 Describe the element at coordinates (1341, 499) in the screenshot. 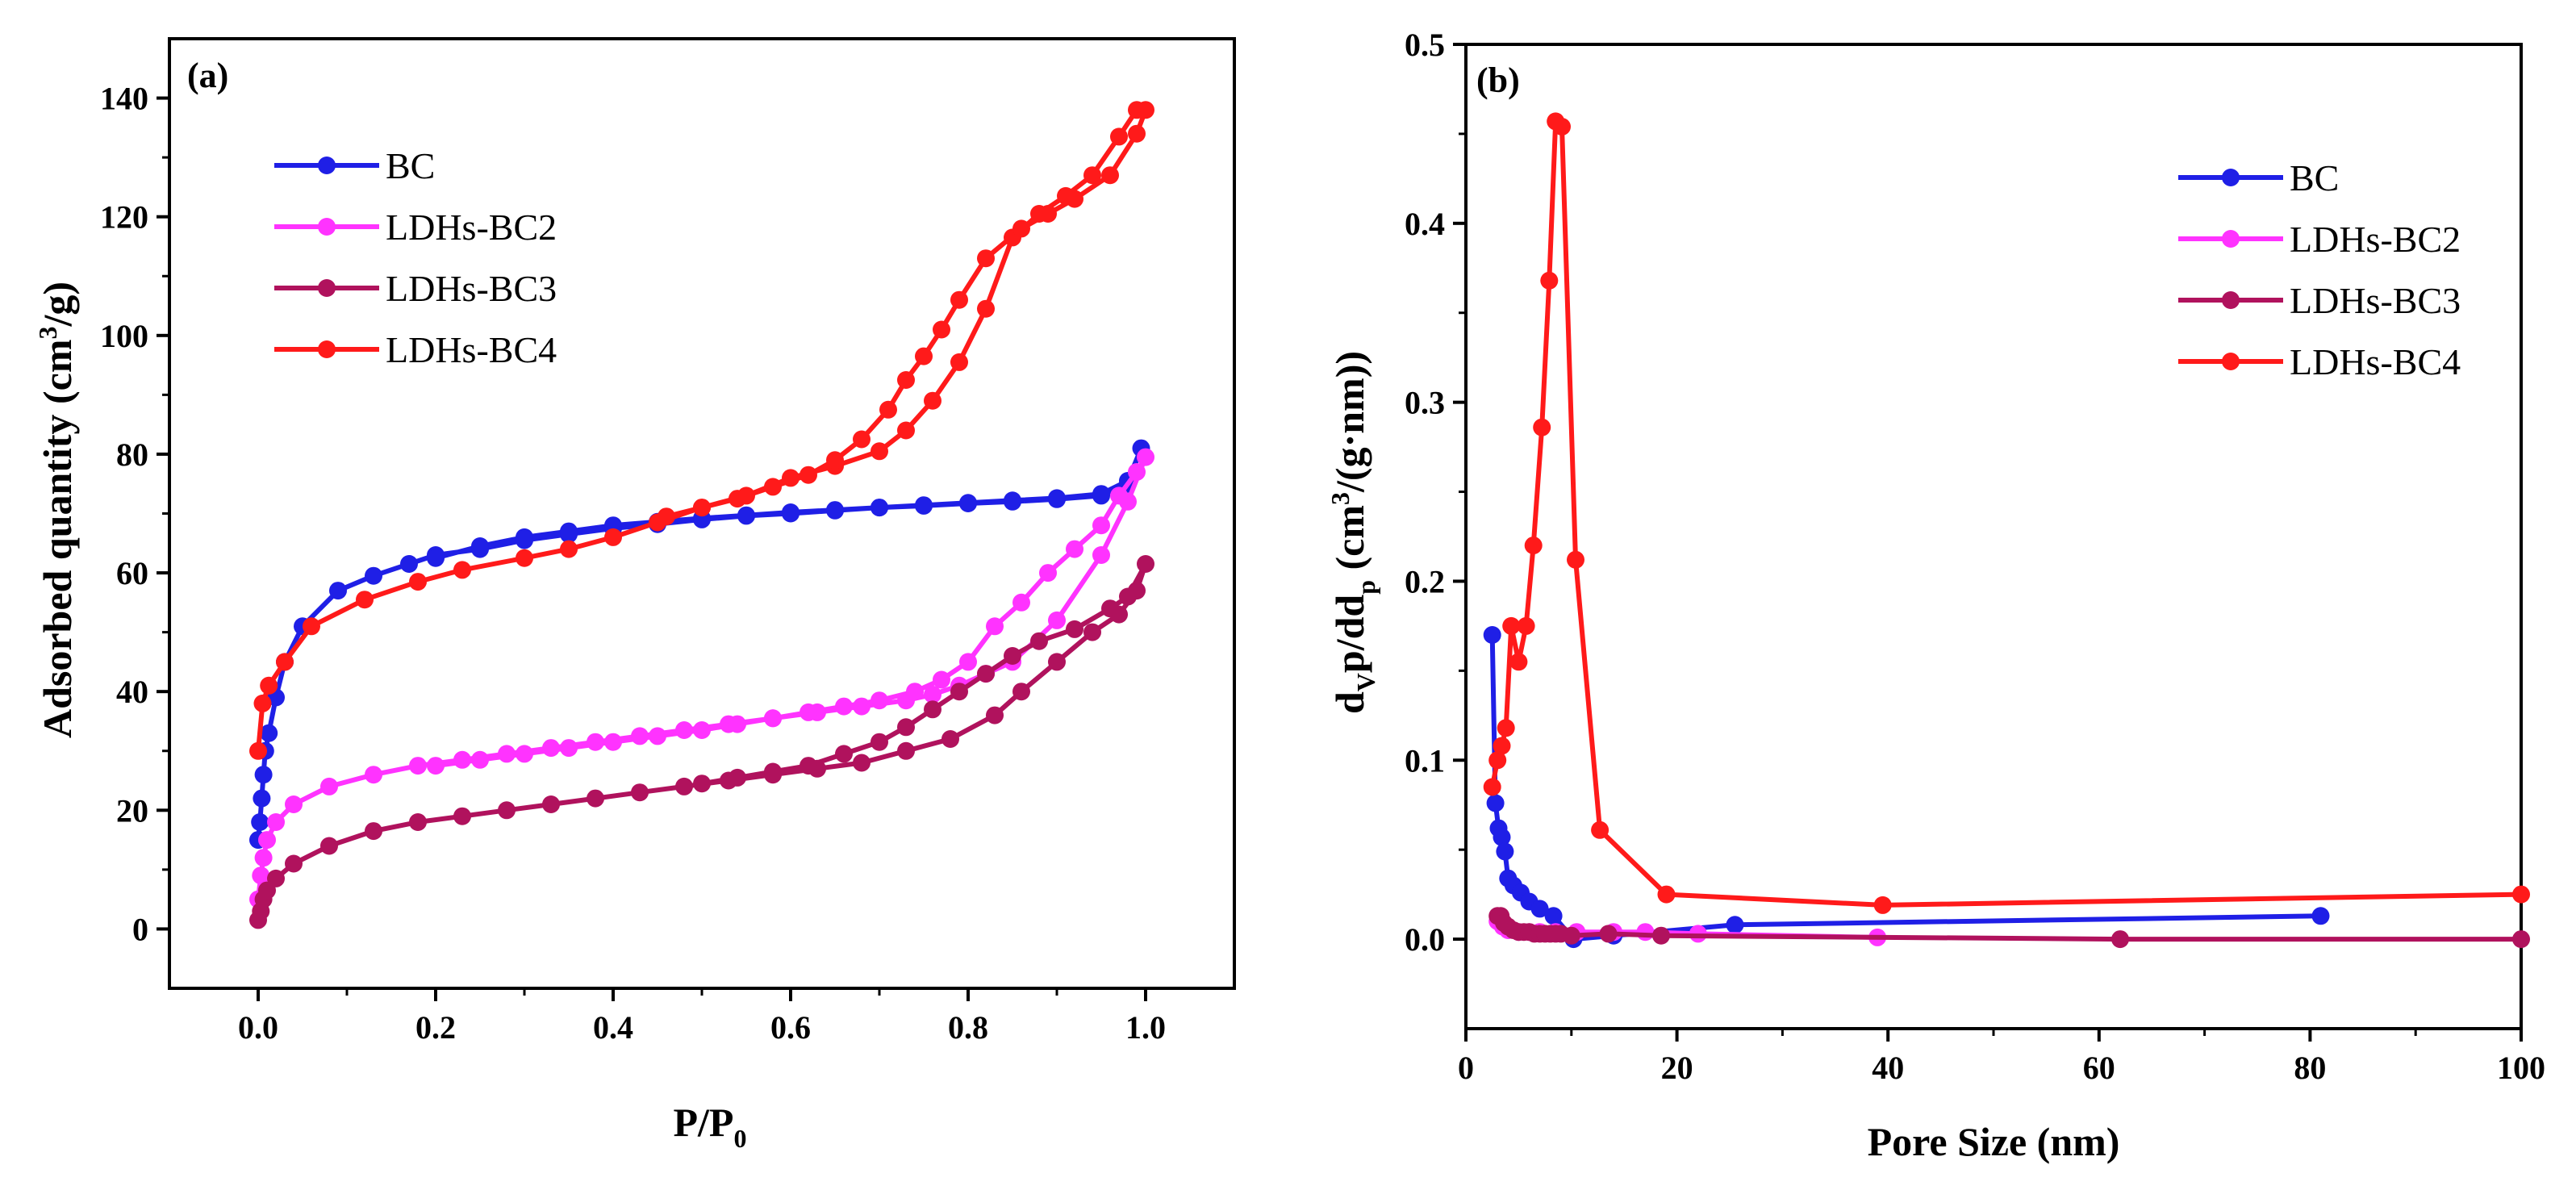

I see `panel-b-y-axis-title-part-5: 3` at that location.